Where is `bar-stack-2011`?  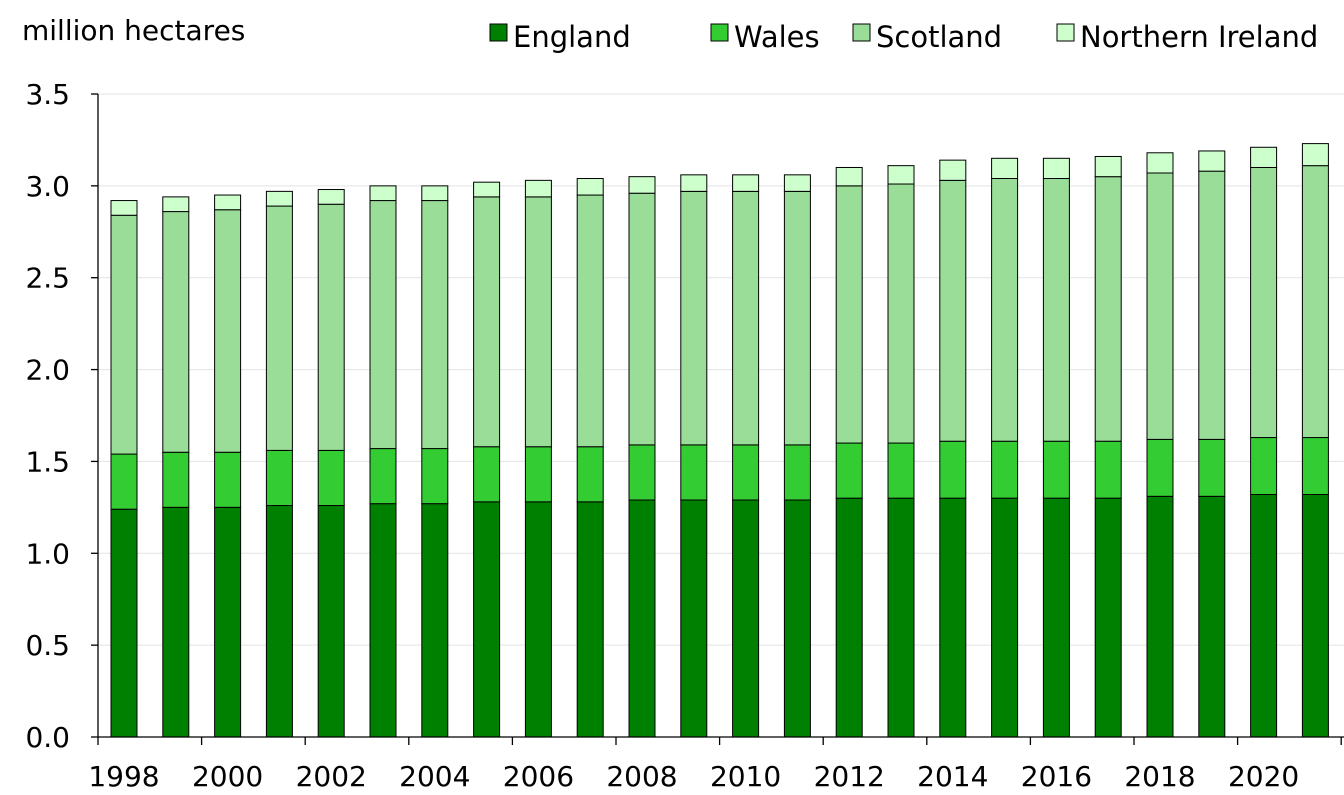 bar-stack-2011 is located at coordinates (797, 456).